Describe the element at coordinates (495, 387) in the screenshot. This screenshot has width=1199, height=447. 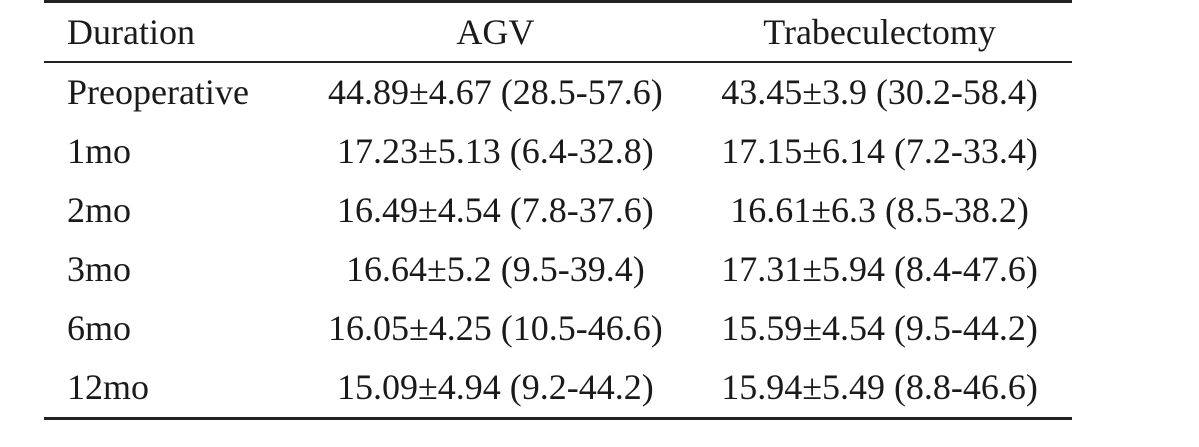
I see `cell-agv: 15.09±4.94 (9.2-44.2)` at that location.